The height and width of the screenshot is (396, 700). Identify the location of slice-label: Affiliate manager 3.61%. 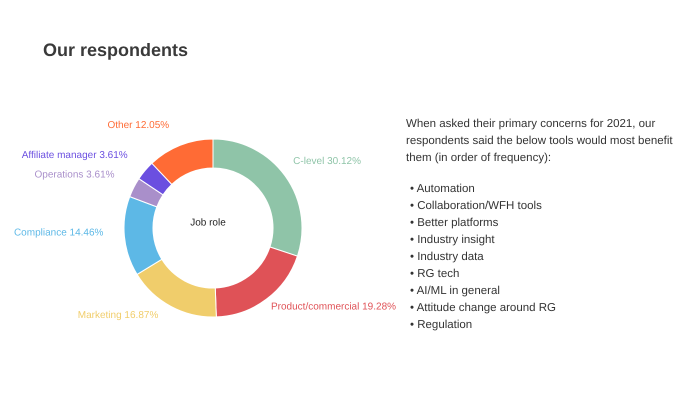
(75, 155).